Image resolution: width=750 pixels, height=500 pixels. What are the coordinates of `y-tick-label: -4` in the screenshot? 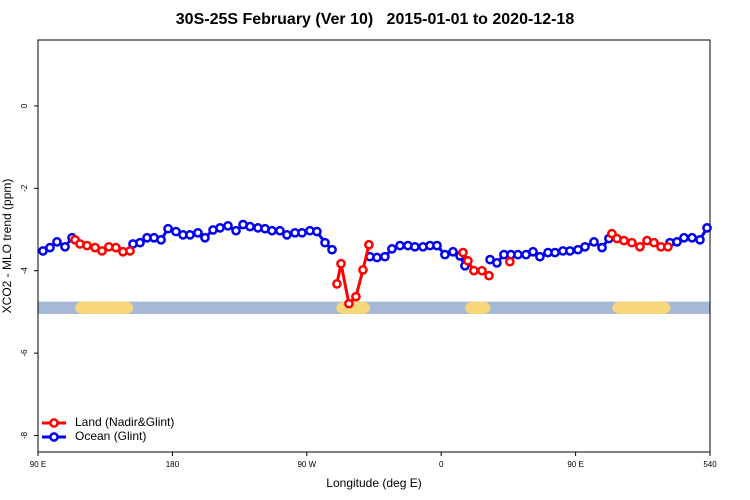 It's located at (24, 271).